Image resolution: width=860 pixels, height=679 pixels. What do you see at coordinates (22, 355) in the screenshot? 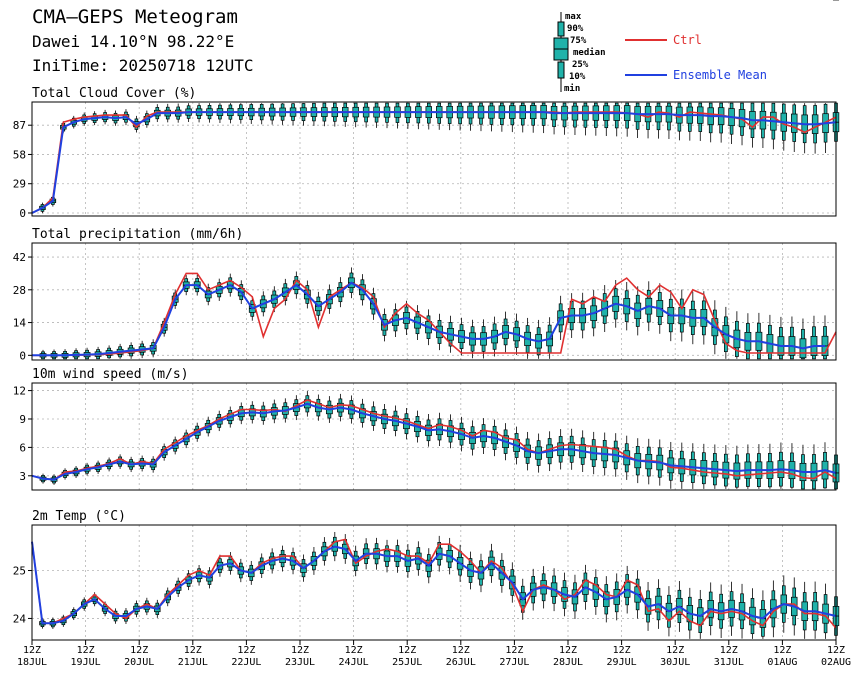
I see `y-tick-label: 0` at bounding box center [22, 355].